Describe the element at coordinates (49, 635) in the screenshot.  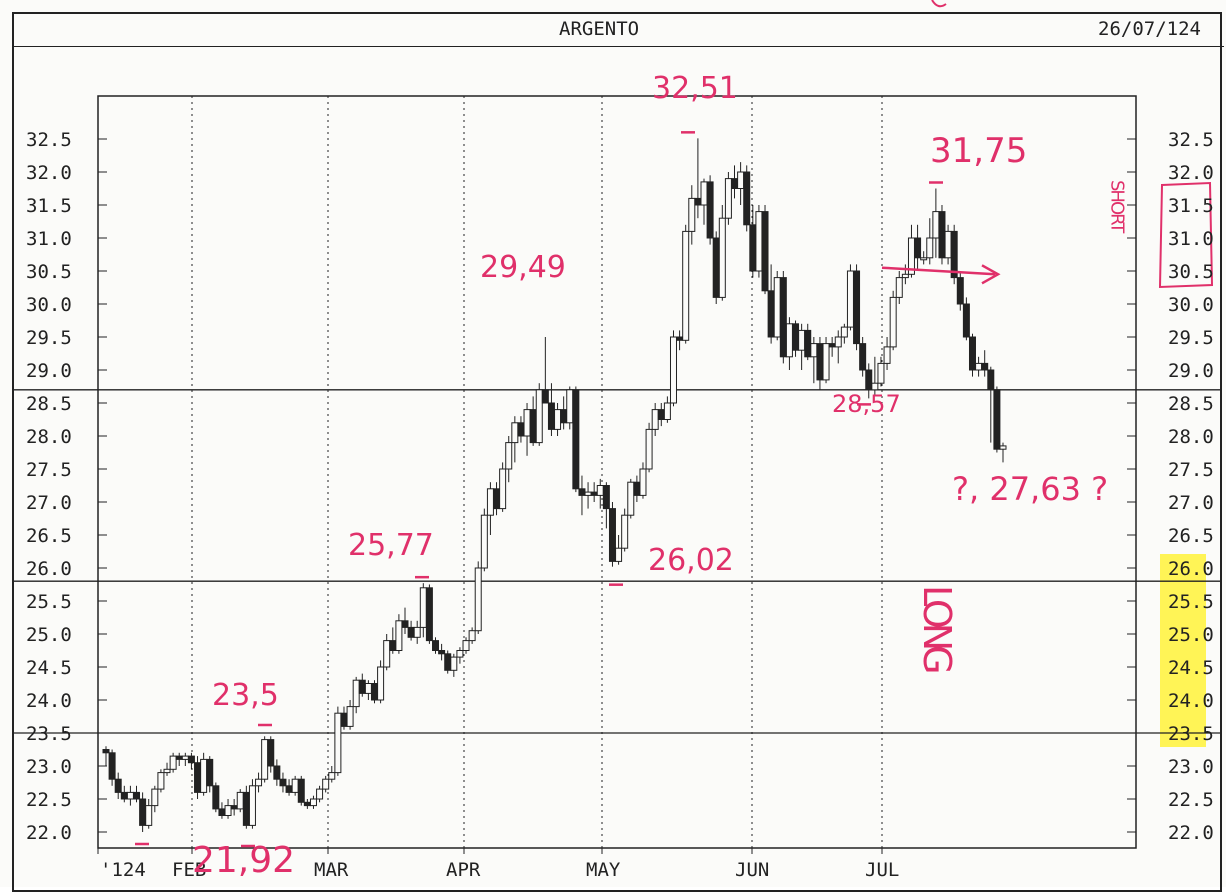
I see `y-tick-label-left: 25.0` at that location.